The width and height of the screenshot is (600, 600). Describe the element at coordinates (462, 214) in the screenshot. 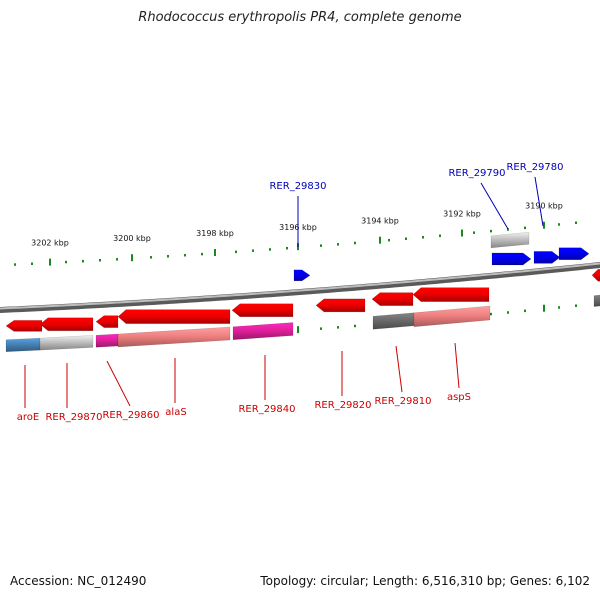

I see `scale-label: 3192 kbp` at that location.